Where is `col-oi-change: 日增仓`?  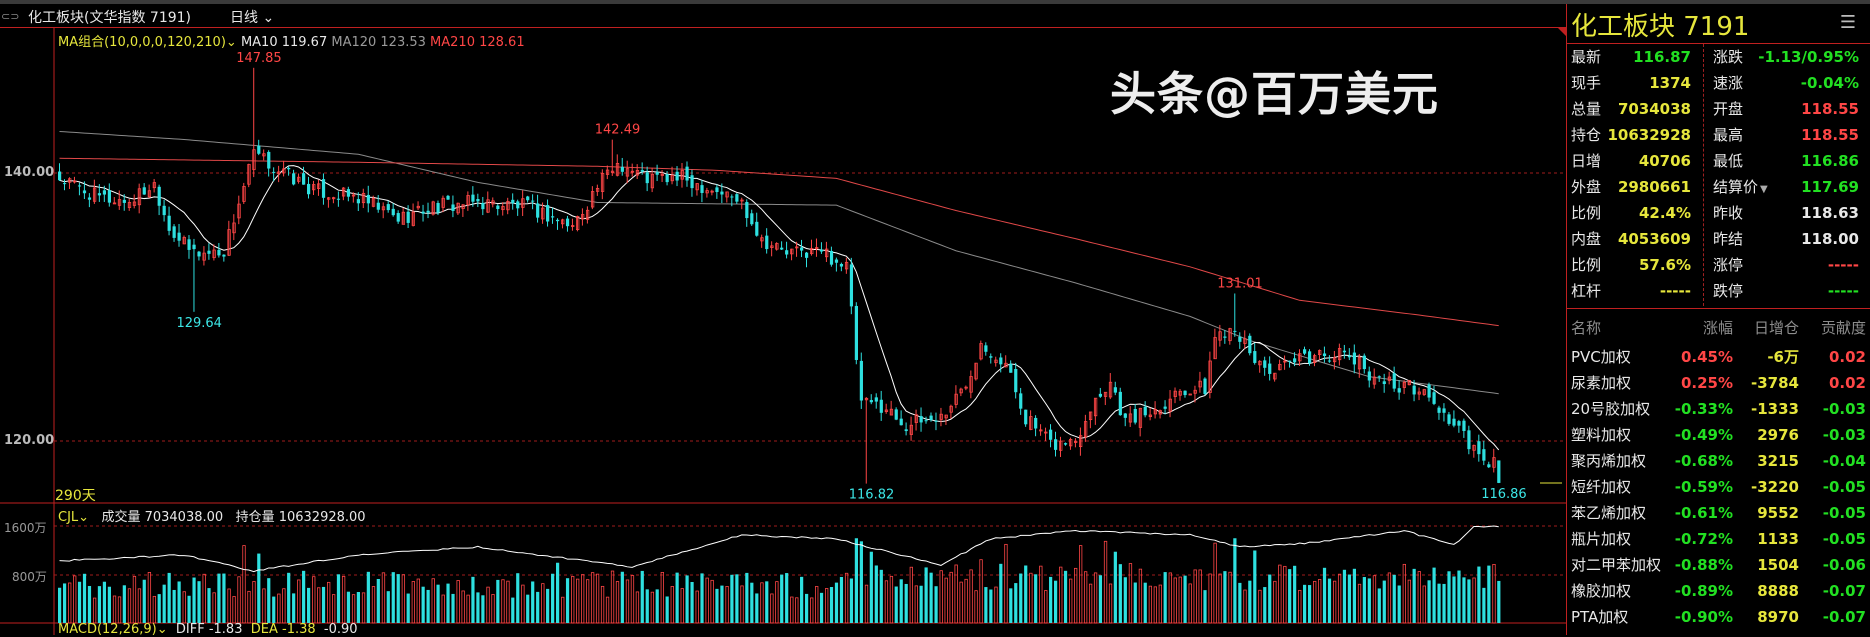
col-oi-change: 日增仓 is located at coordinates (1776, 328).